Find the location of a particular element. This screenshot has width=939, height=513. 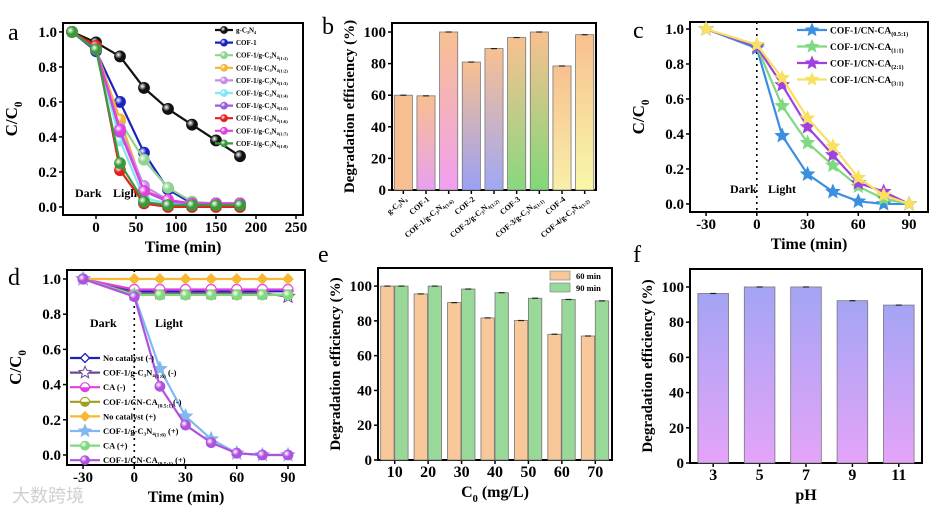

legend-label: COF-1/g-C₃N₄(1:6) (-) is located at coordinates (140, 374).